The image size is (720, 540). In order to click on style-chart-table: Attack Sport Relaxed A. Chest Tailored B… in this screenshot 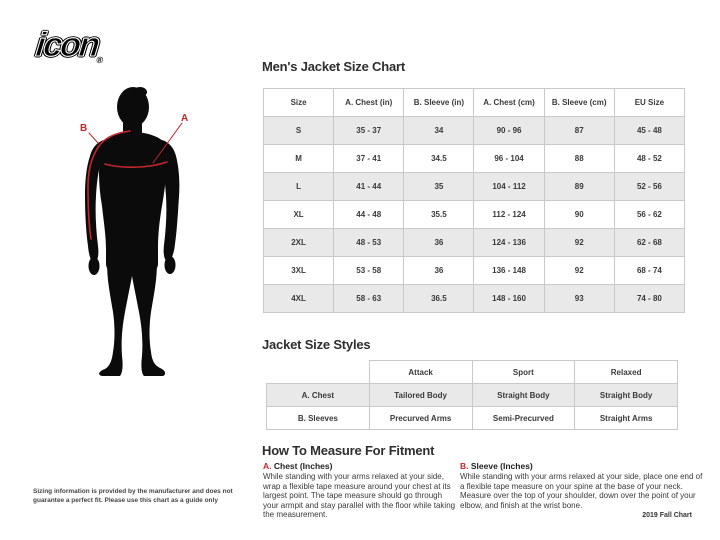, I will do `click(472, 395)`.